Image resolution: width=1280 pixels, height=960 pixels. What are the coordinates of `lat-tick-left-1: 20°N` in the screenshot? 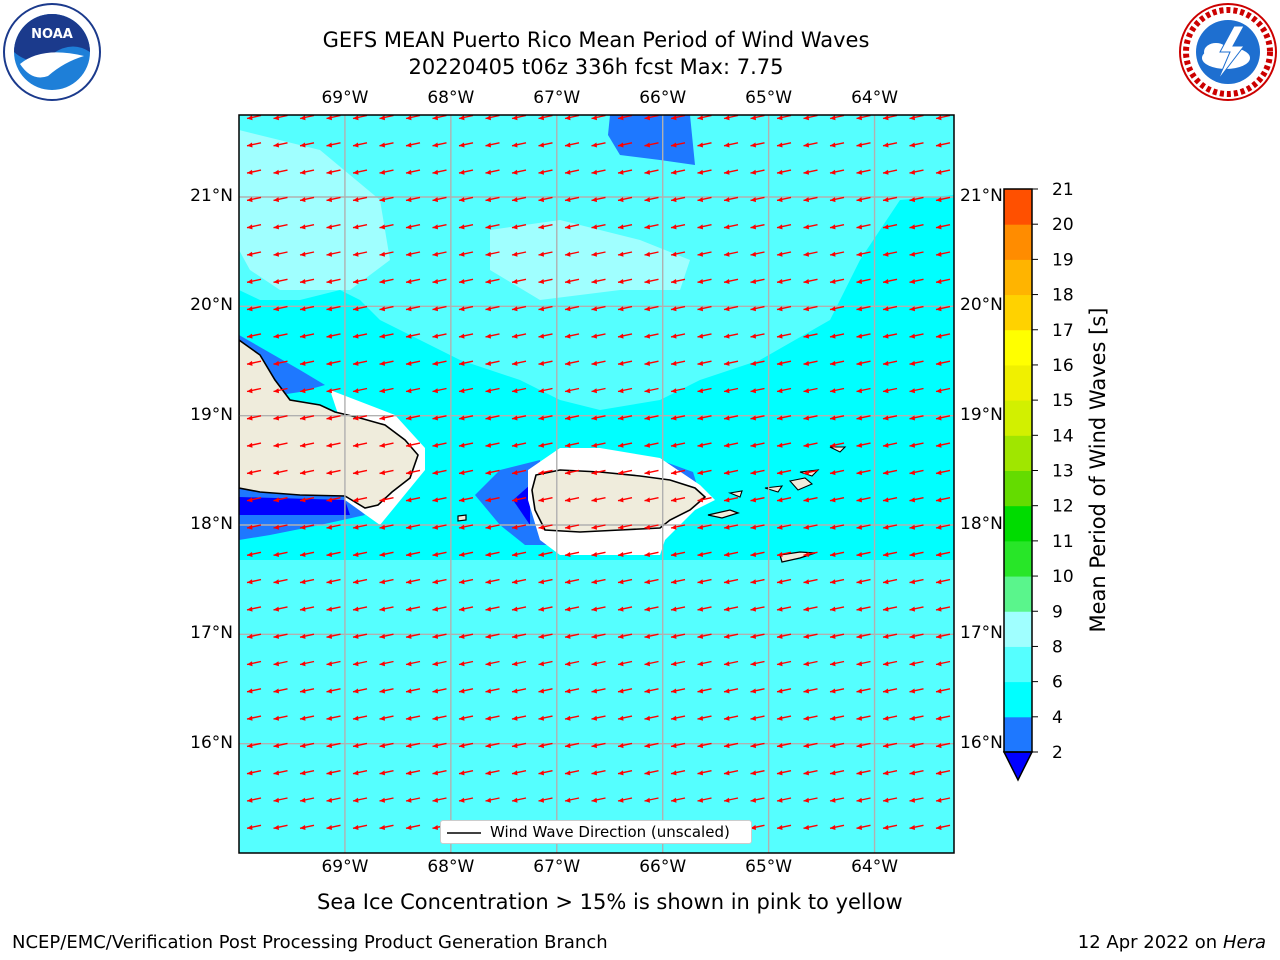 It's located at (211, 305).